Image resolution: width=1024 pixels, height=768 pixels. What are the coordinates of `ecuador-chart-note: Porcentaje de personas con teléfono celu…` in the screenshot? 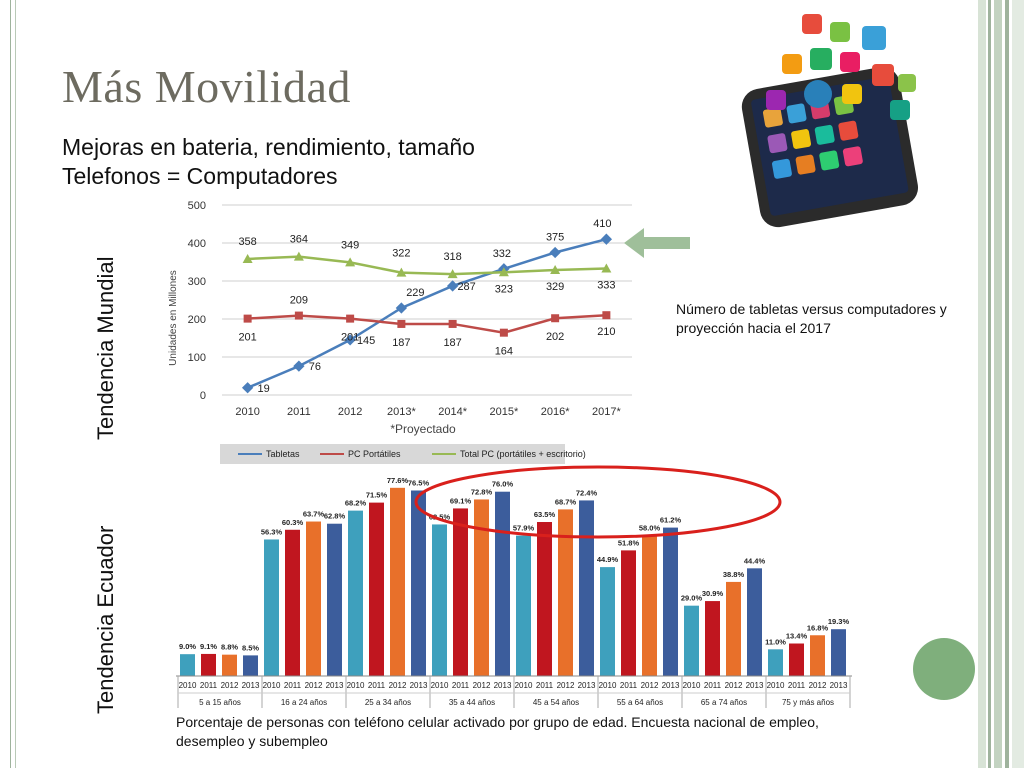 It's located at (497, 731).